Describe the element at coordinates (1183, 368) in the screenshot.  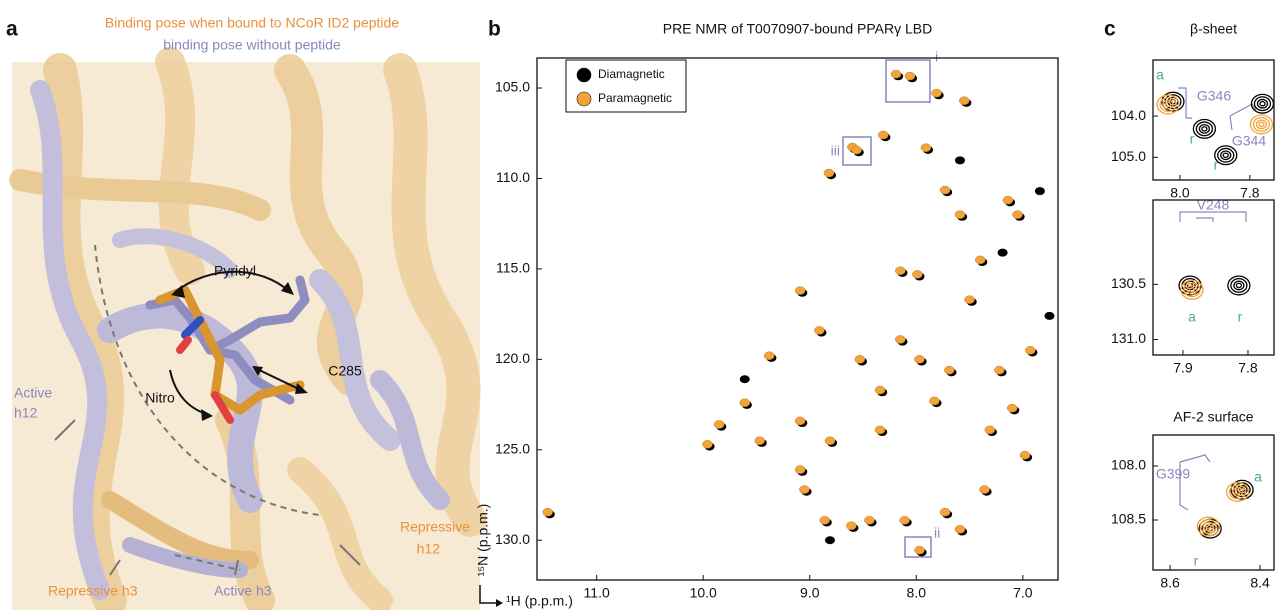
I see `x-tick-label: 7.9` at that location.